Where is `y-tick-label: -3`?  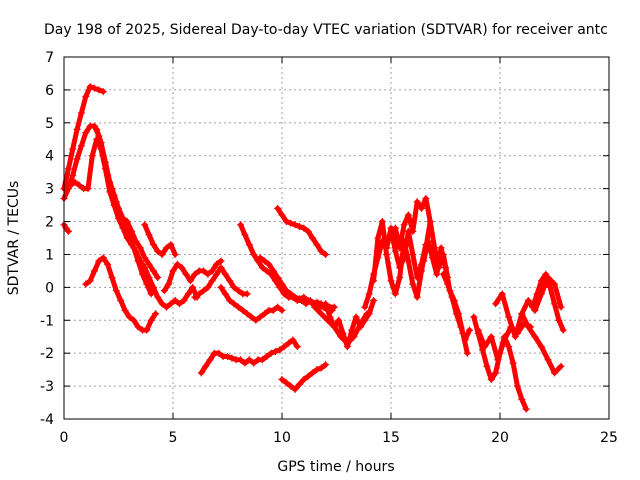 y-tick-label: -3 is located at coordinates (47, 387).